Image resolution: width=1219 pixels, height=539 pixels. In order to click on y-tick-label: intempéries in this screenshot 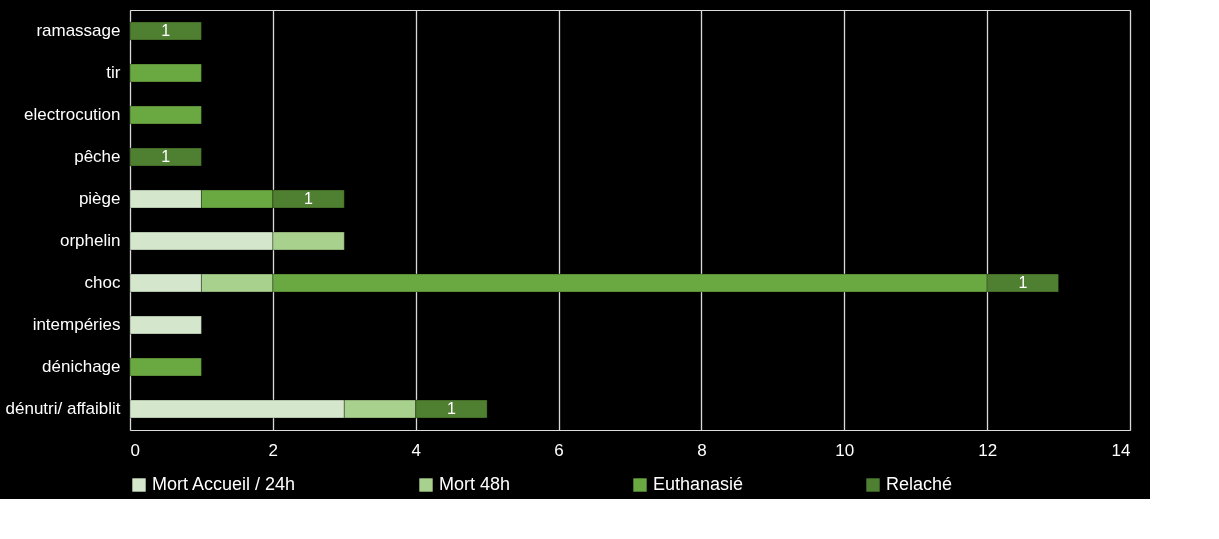, I will do `click(76, 324)`.